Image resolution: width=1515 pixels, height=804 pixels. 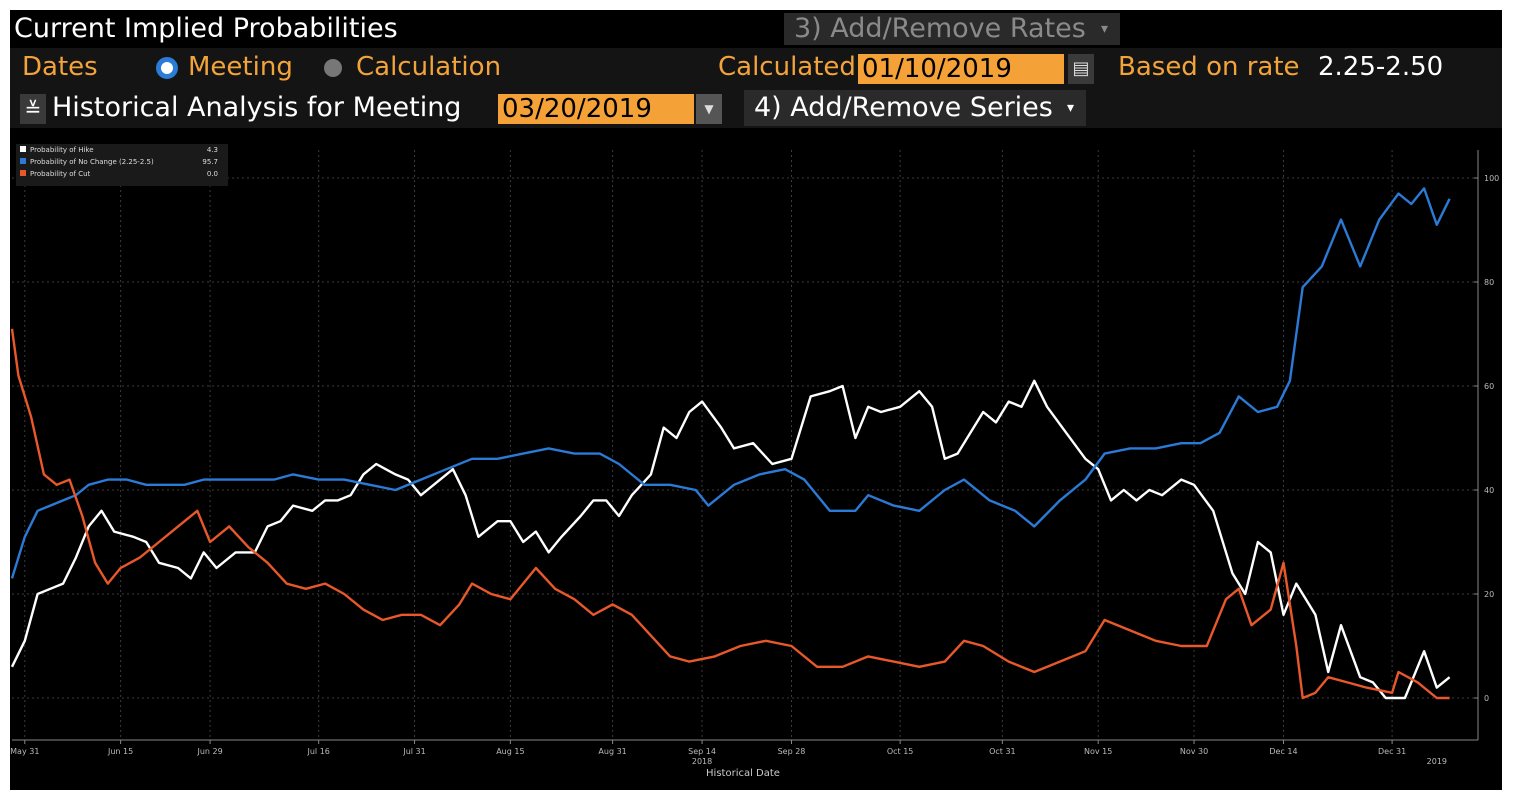 What do you see at coordinates (240, 67) in the screenshot?
I see `meeting-radio-label: Meeting` at bounding box center [240, 67].